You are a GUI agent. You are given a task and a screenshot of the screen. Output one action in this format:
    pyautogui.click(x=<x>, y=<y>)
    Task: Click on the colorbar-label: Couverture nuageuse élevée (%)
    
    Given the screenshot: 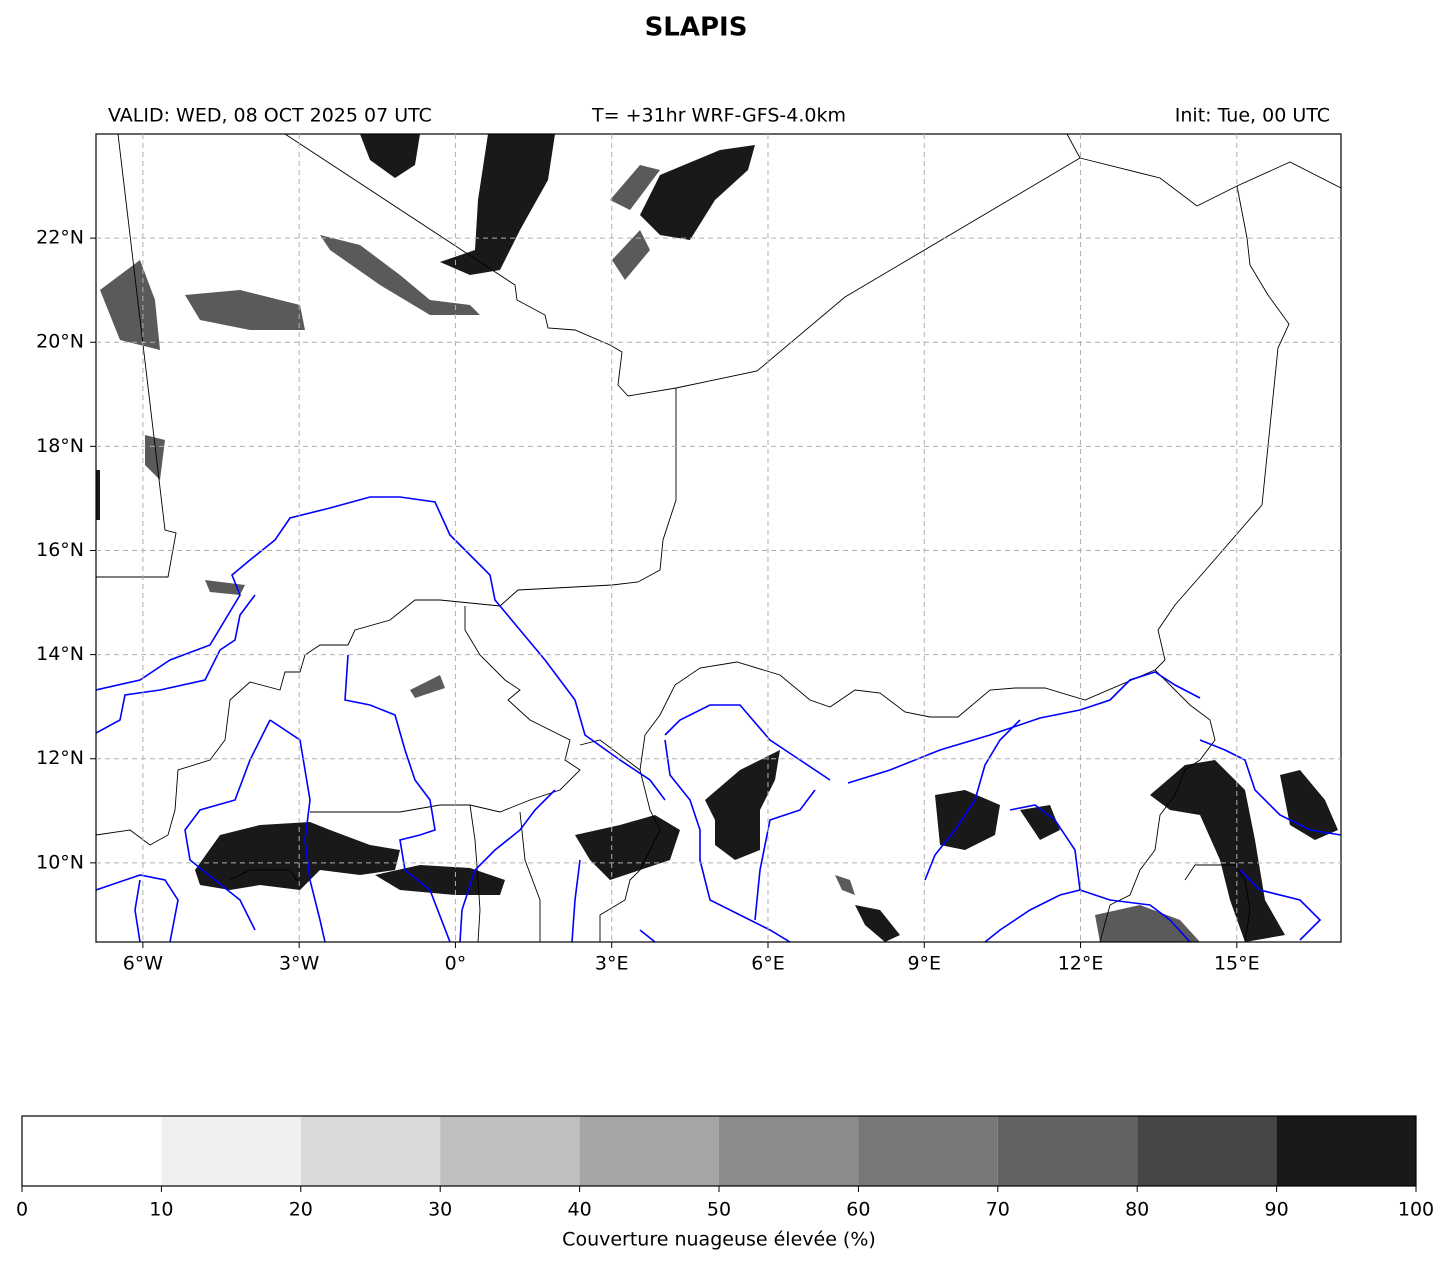 What is the action you would take?
    pyautogui.click(x=719, y=1240)
    